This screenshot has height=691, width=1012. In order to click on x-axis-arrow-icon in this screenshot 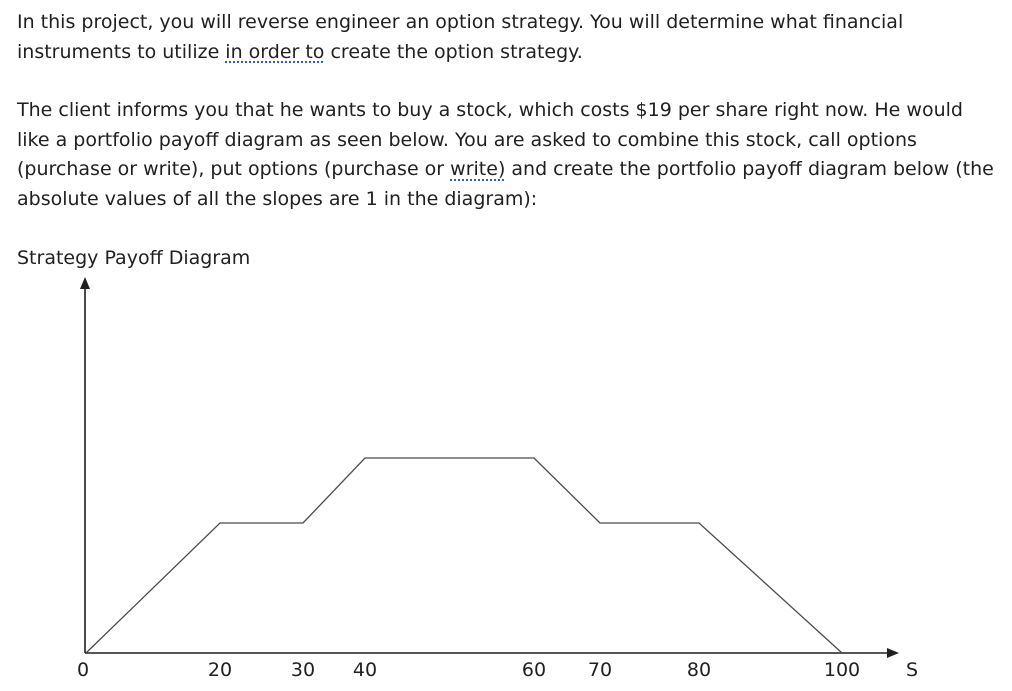, I will do `click(893, 653)`.